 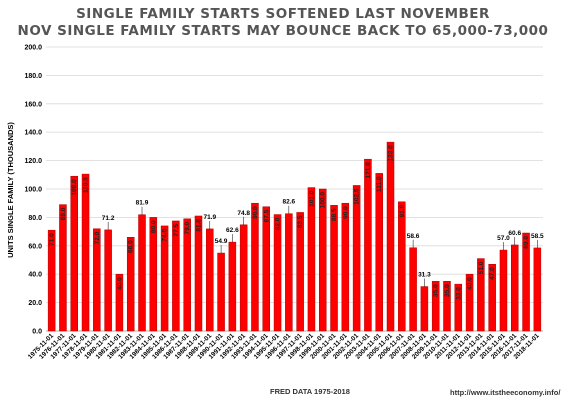 What do you see at coordinates (108, 218) in the screenshot?
I see `data-label: 71.2` at bounding box center [108, 218].